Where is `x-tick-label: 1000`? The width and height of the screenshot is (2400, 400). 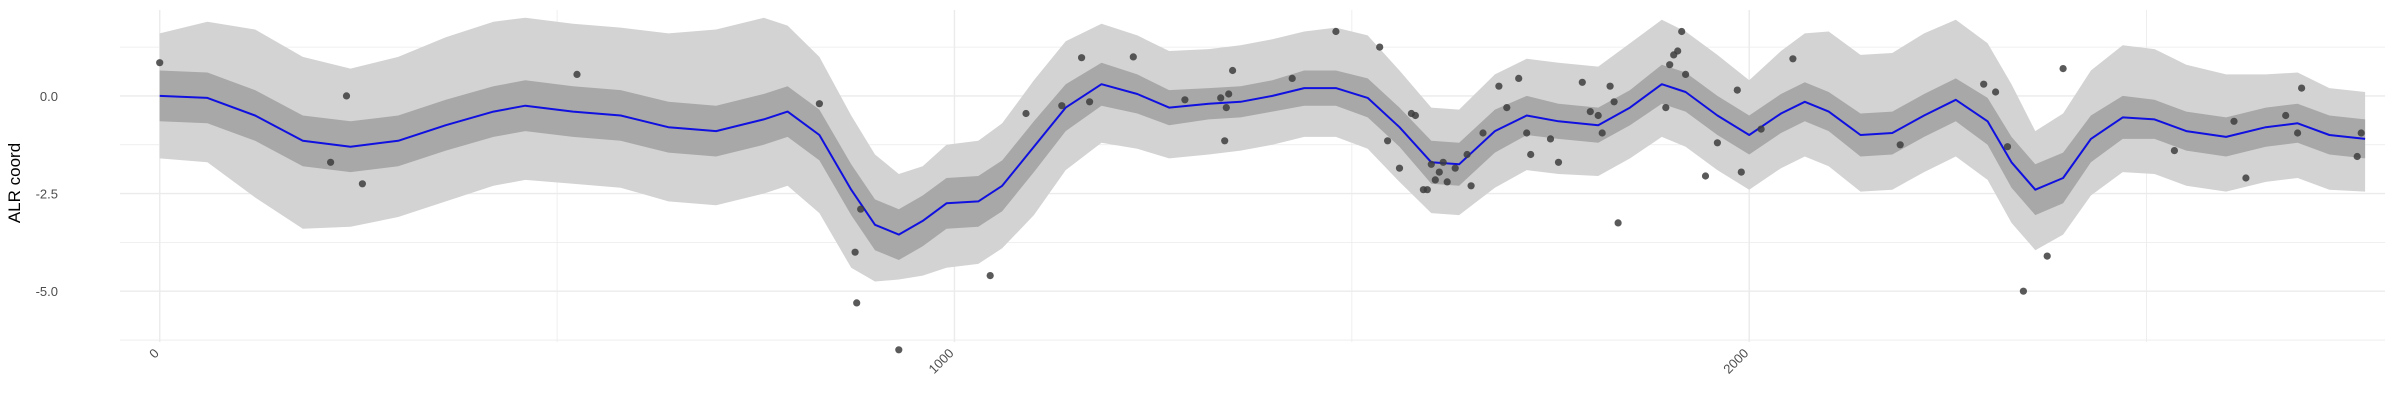 x-tick-label: 1000 is located at coordinates (941, 361).